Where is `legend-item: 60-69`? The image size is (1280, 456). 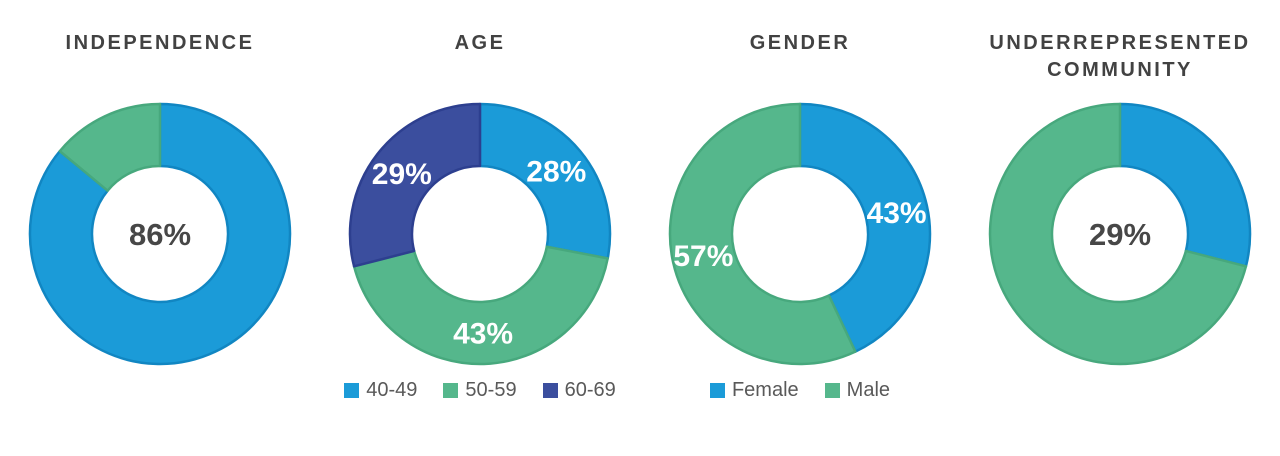 legend-item: 60-69 is located at coordinates (579, 390).